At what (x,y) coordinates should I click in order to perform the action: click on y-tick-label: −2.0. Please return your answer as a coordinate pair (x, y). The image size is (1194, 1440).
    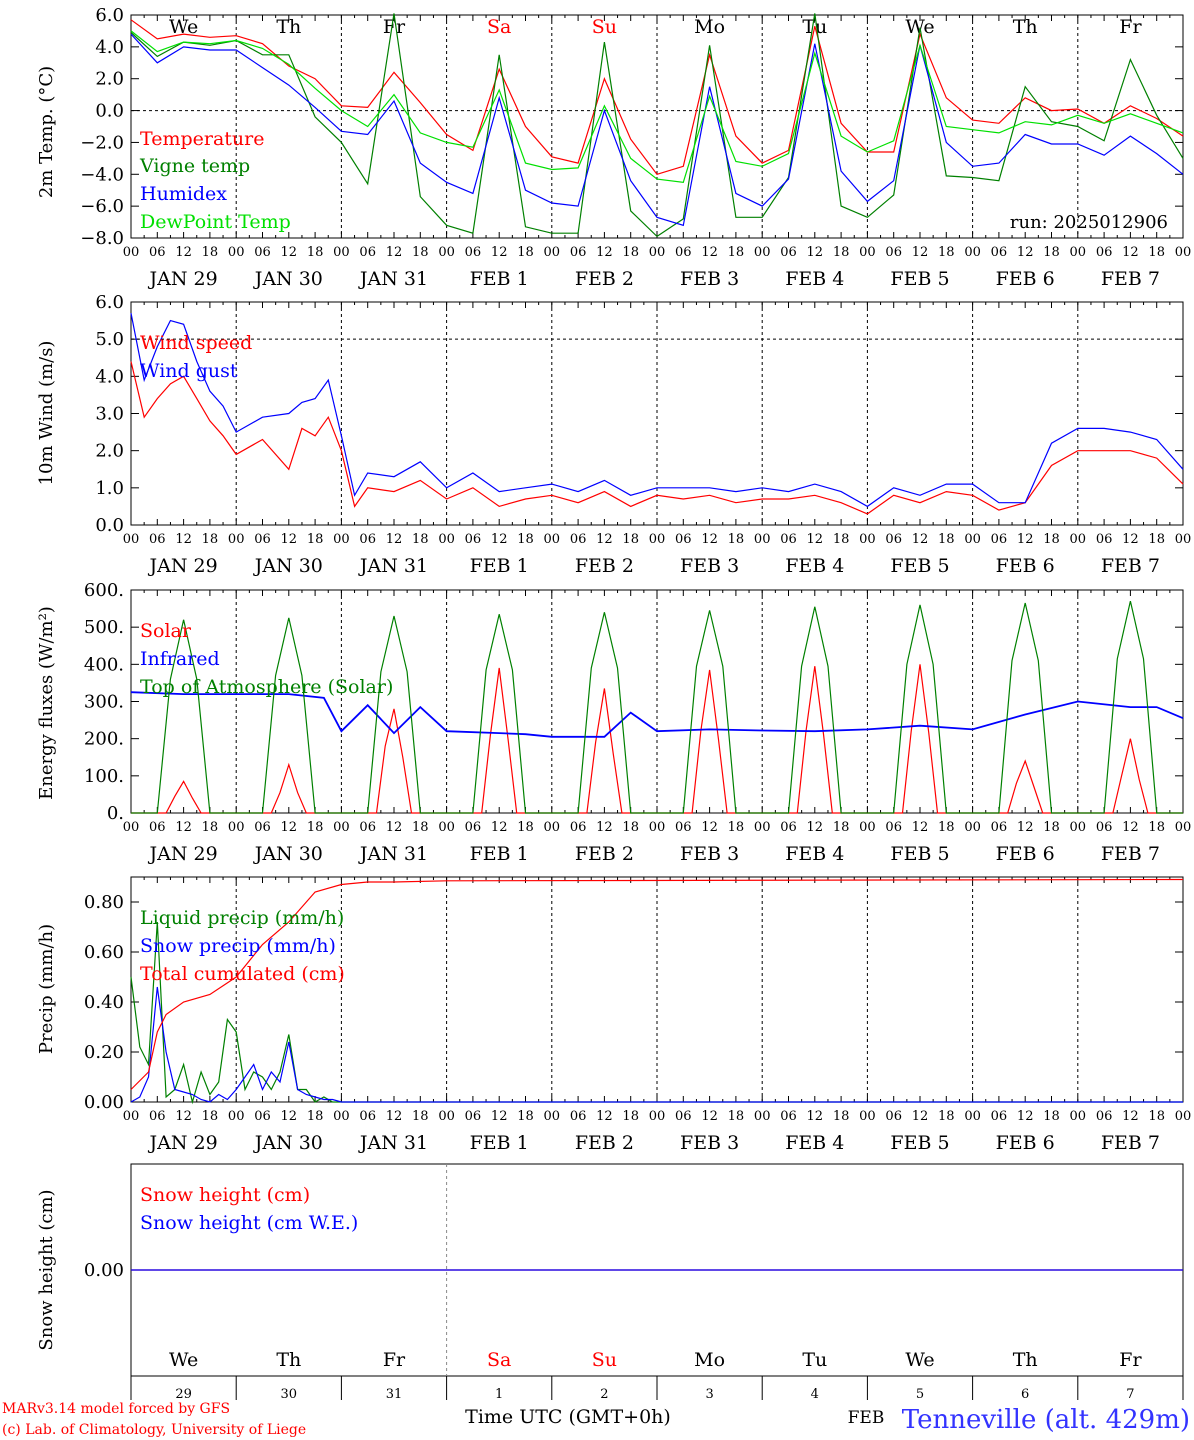
    Looking at the image, I should click on (102, 142).